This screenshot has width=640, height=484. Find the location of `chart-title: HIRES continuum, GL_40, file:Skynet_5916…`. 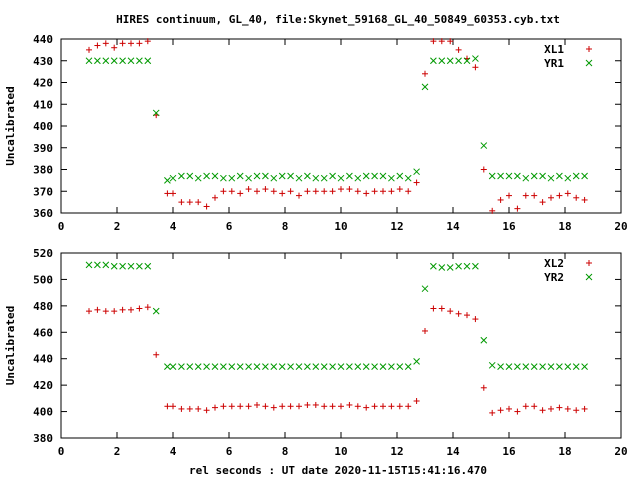

chart-title: HIRES continuum, GL_40, file:Skynet_5916… is located at coordinates (338, 19).